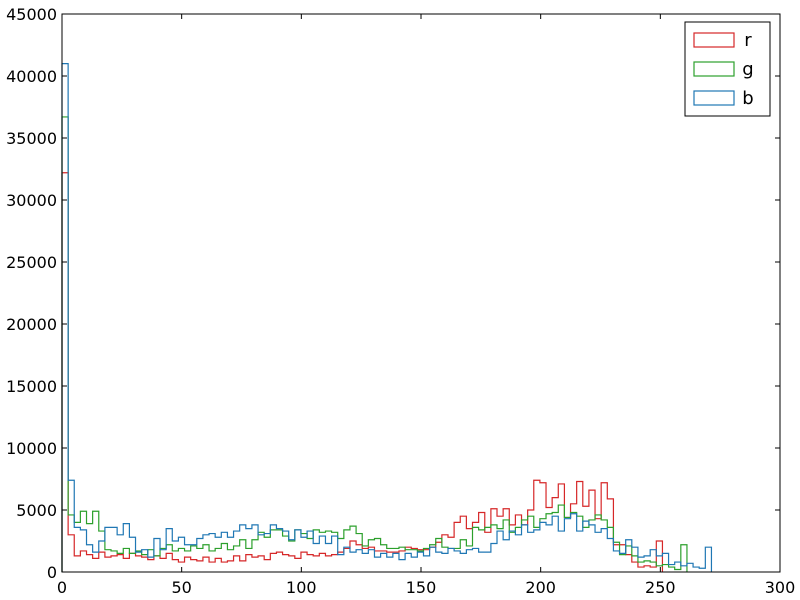 This screenshot has width=800, height=600. Describe the element at coordinates (748, 40) in the screenshot. I see `legend-label-r: r` at that location.